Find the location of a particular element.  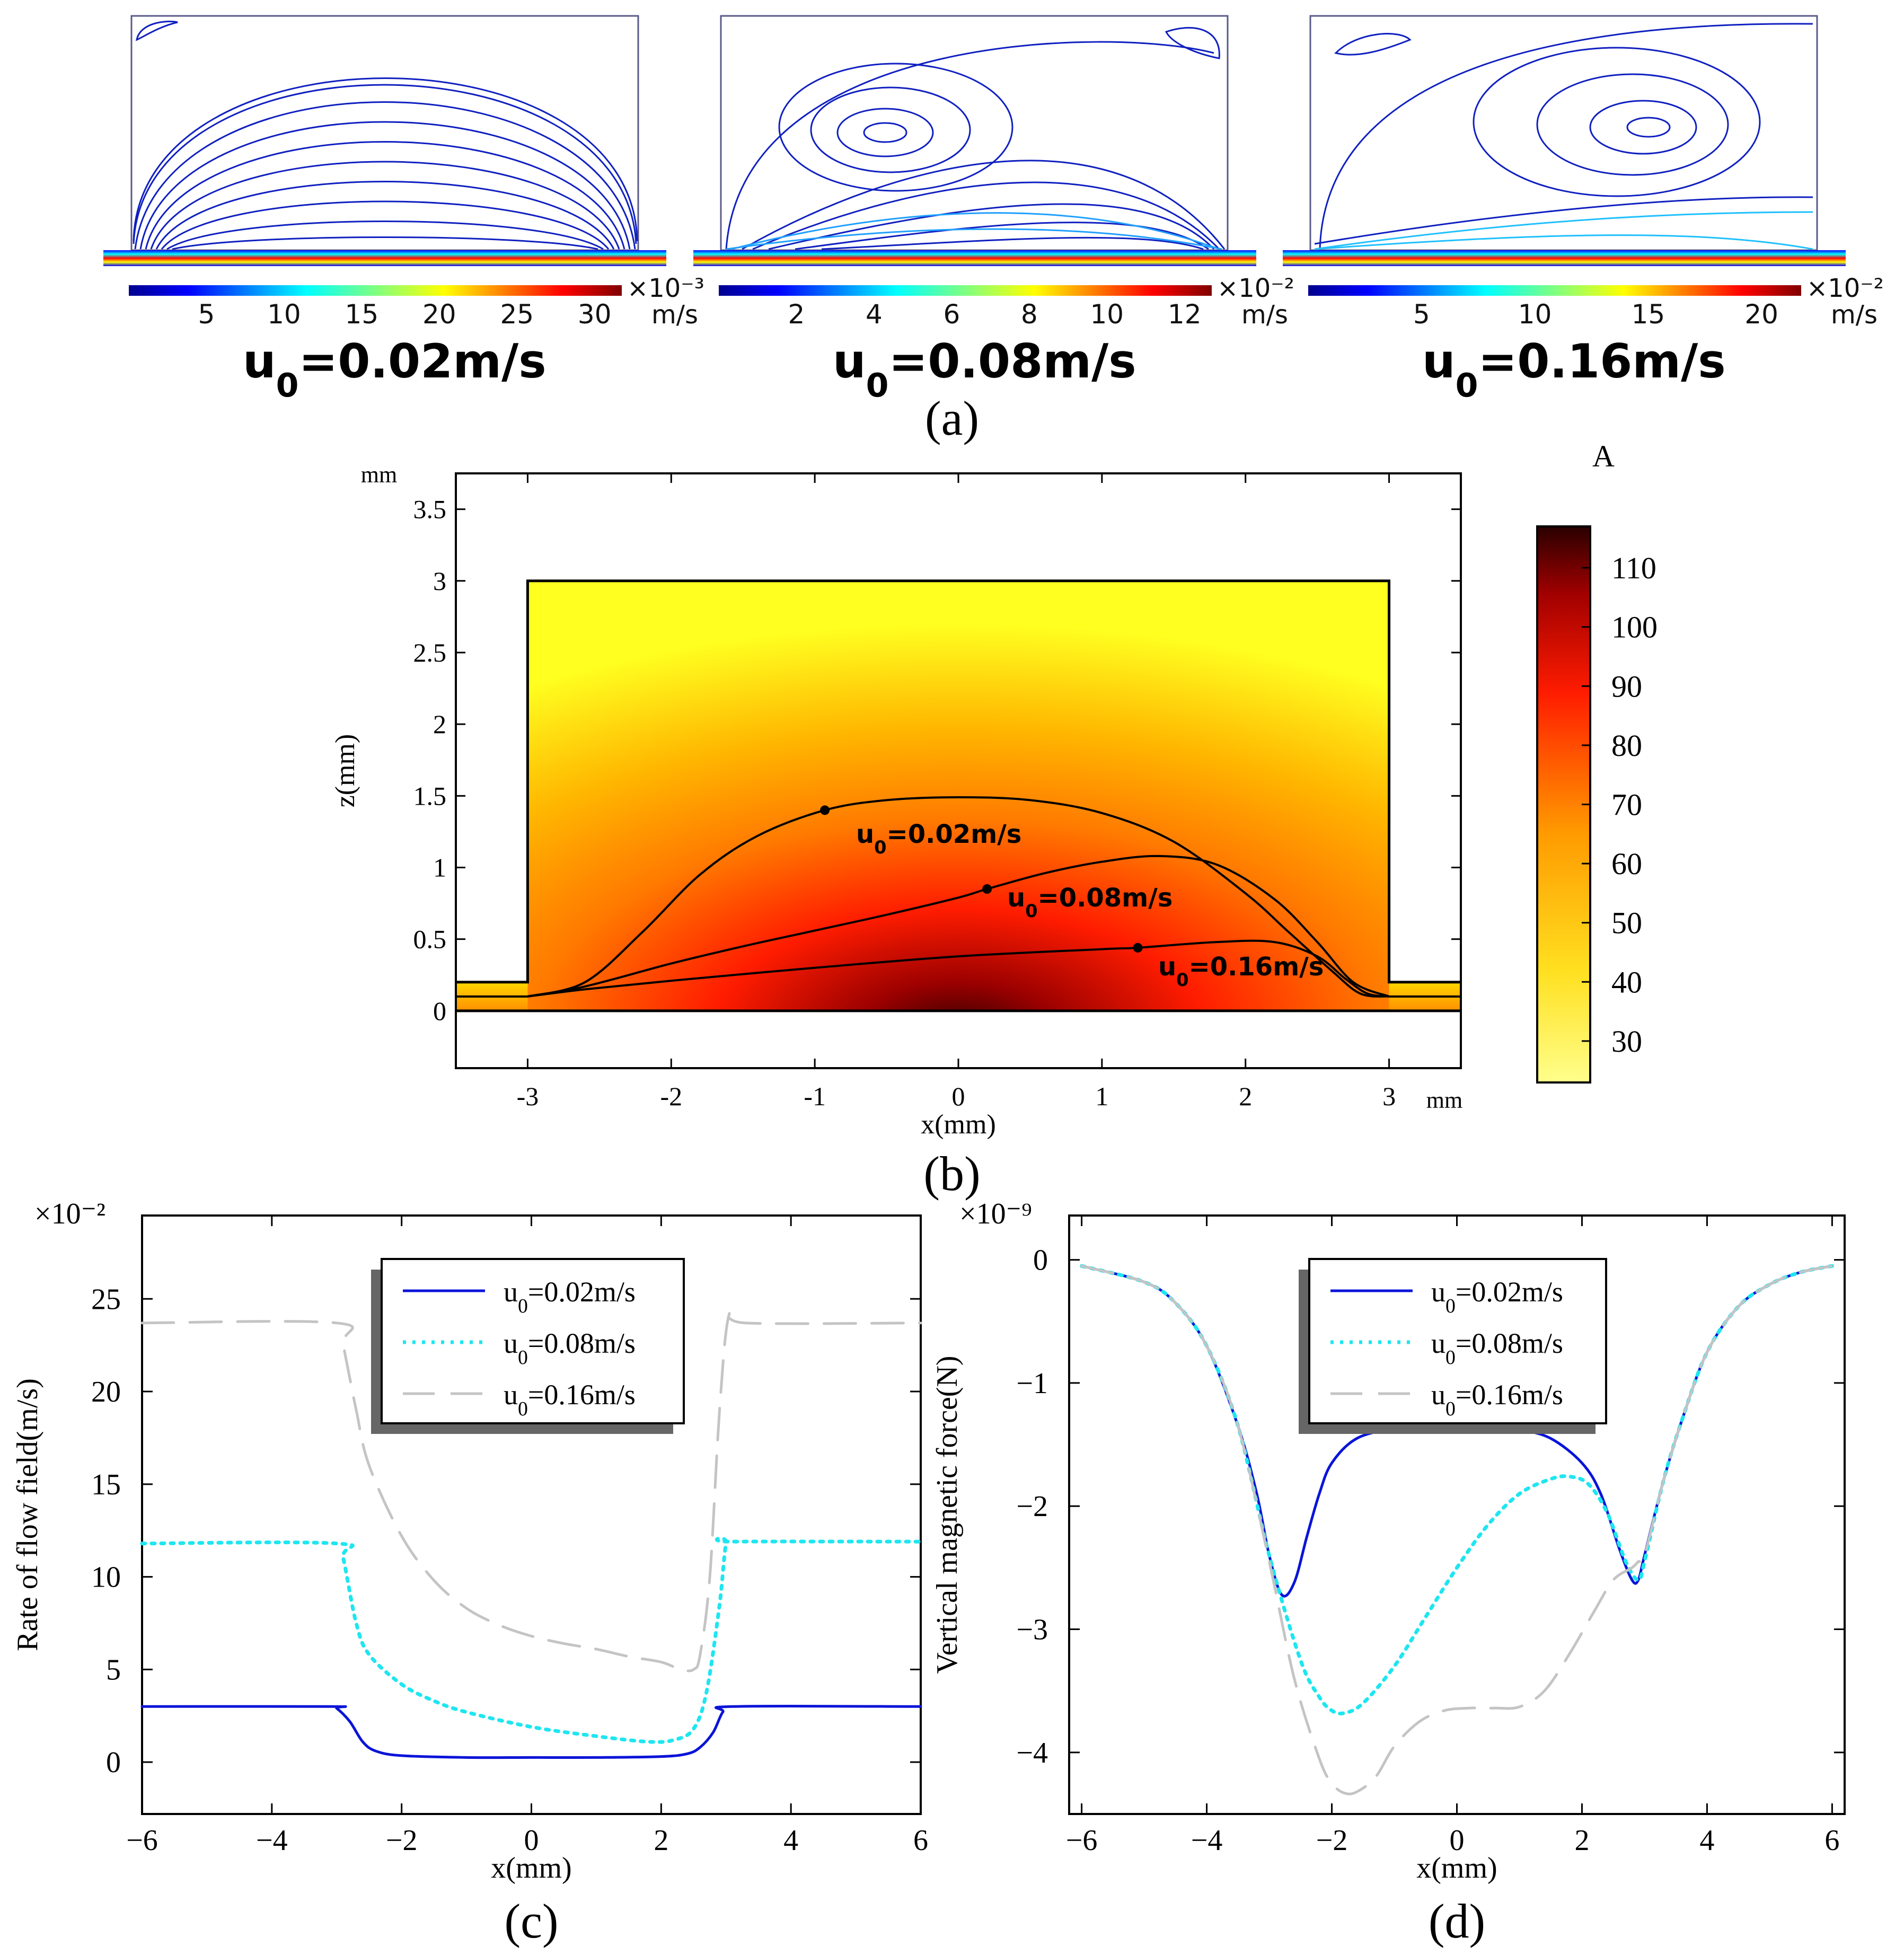

colorbar-tick: 2 is located at coordinates (796, 314).